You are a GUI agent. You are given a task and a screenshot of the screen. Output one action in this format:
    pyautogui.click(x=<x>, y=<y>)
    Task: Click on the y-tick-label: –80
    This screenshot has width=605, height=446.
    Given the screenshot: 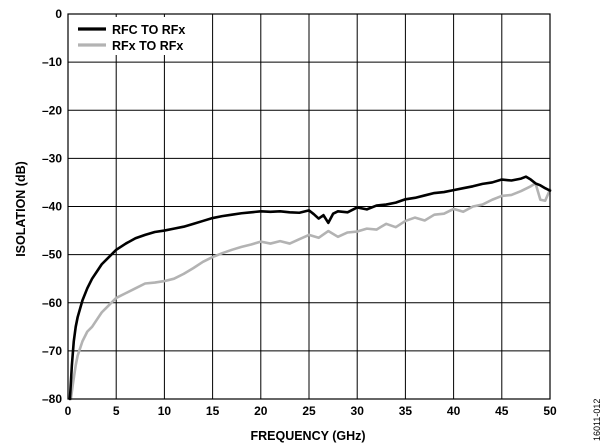 What is the action you would take?
    pyautogui.click(x=52, y=399)
    